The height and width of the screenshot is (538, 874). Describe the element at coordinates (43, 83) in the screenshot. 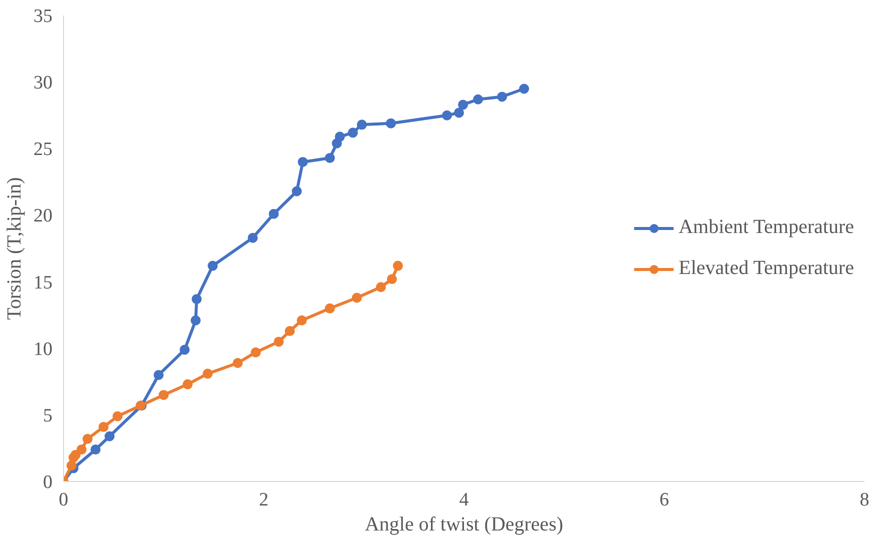

I see `y-tick-label: 30` at that location.